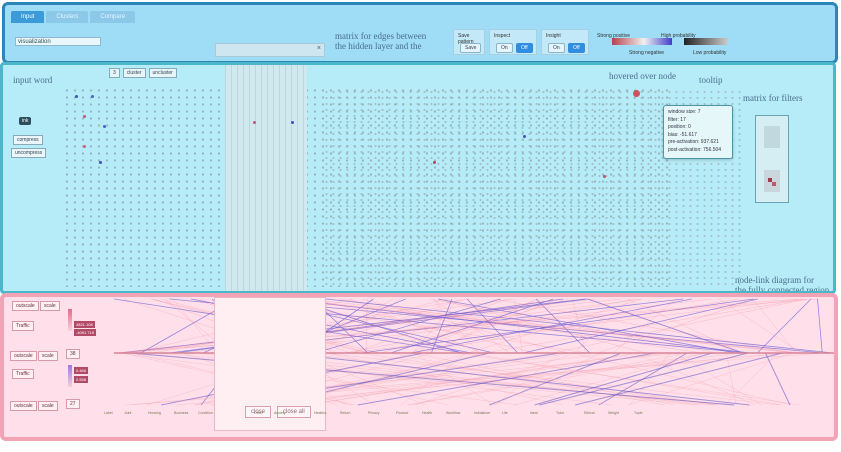 Image resolution: width=841 pixels, height=452 pixels. What do you see at coordinates (25, 121) in the screenshot?
I see `selected-word-tag: ink` at bounding box center [25, 121].